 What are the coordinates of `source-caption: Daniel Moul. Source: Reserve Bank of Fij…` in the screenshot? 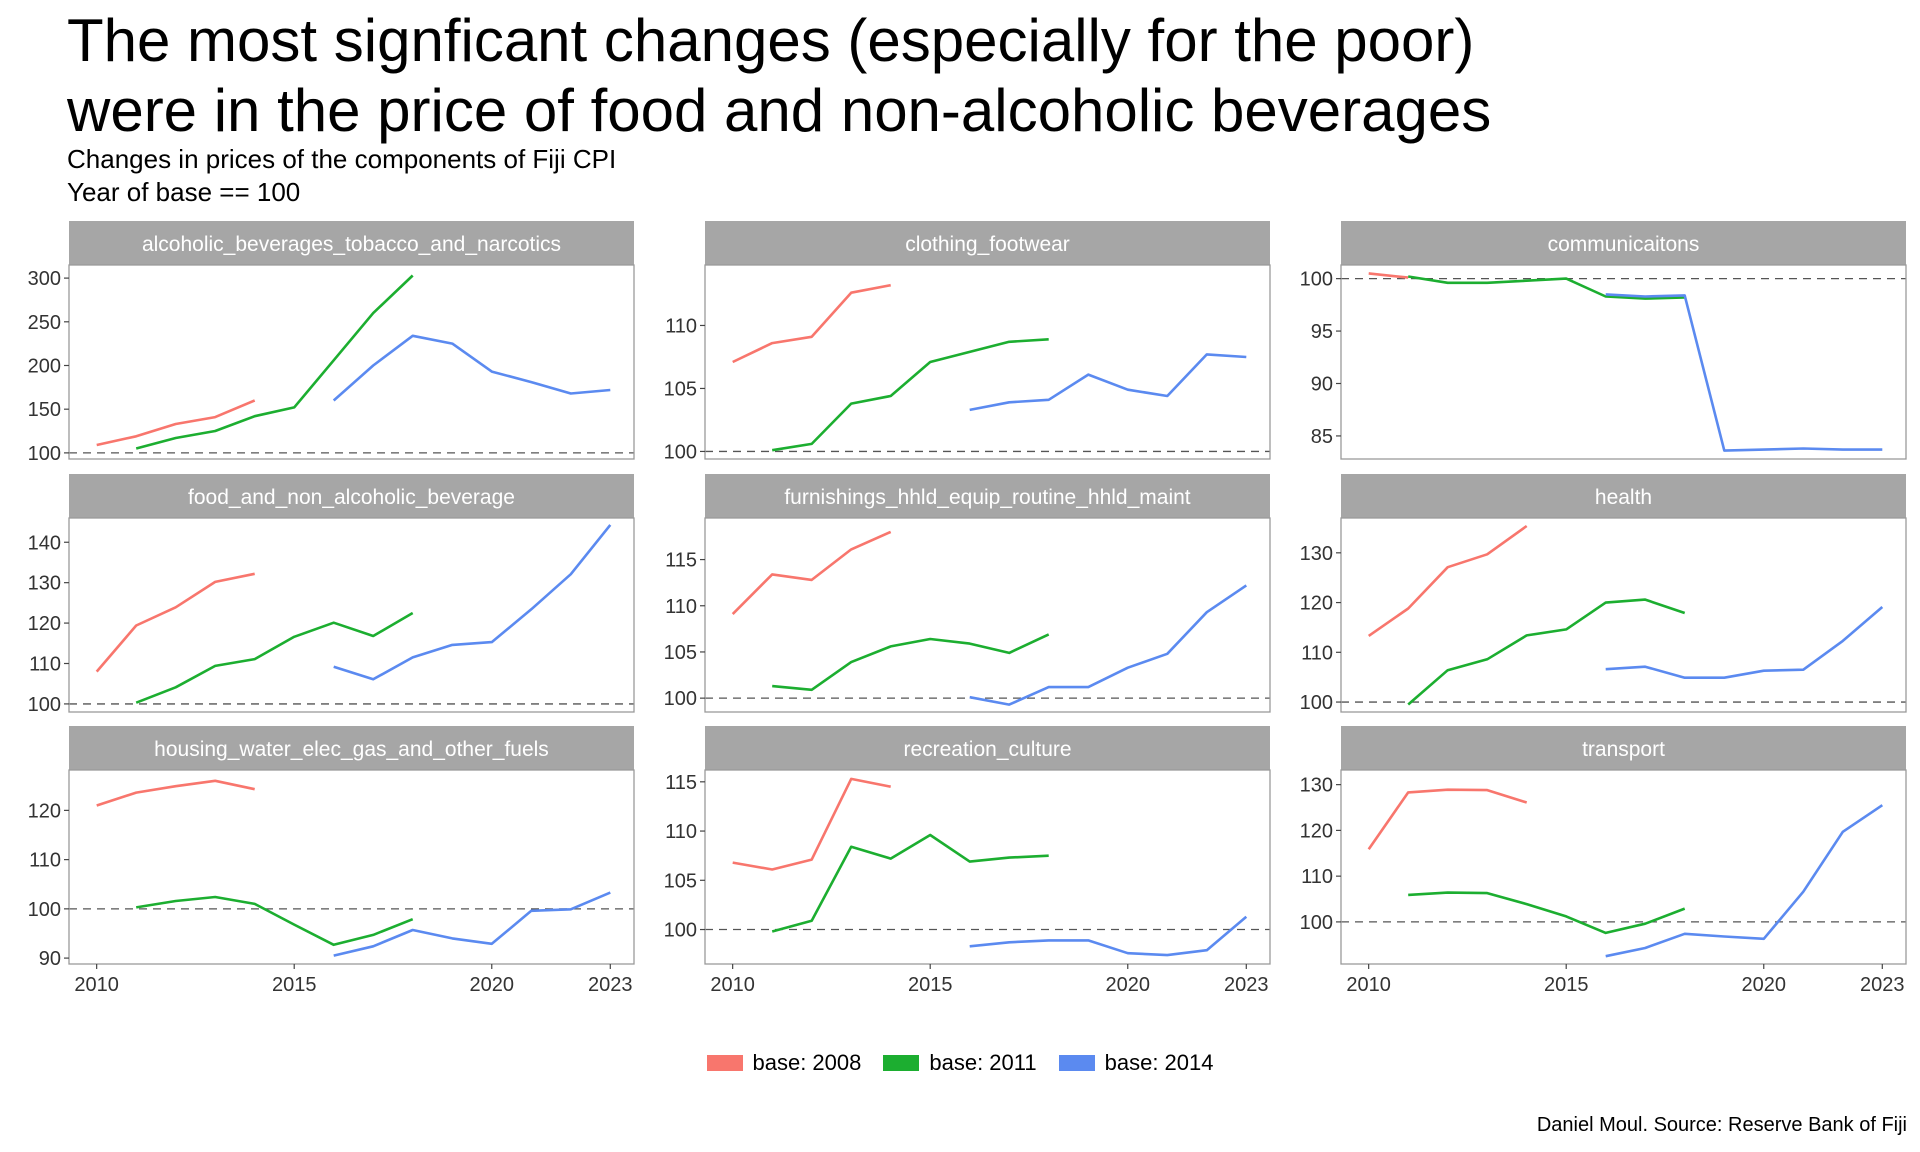 It's located at (1721, 1125).